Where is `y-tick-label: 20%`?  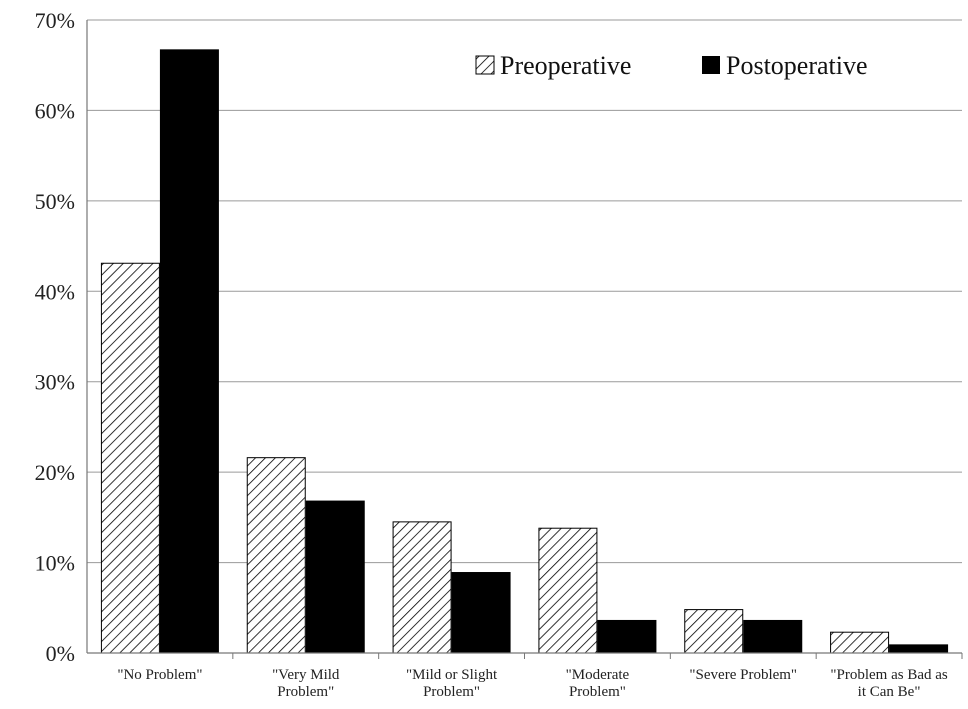 y-tick-label: 20% is located at coordinates (55, 472).